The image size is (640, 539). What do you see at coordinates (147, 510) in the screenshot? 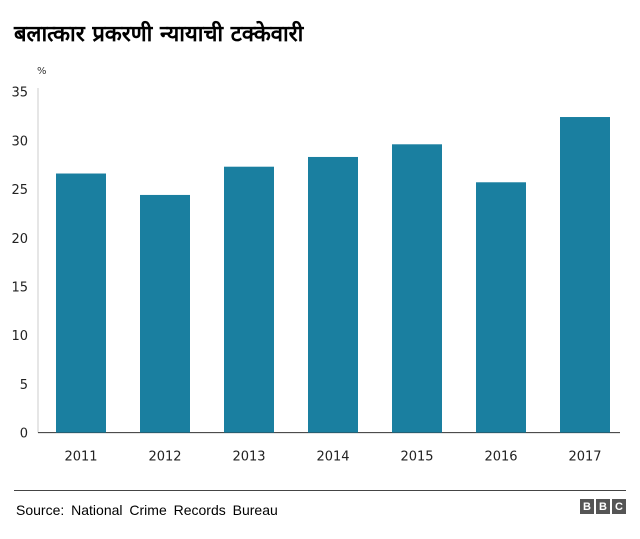
I see `source-text: Source: National Crime Records Bureau` at bounding box center [147, 510].